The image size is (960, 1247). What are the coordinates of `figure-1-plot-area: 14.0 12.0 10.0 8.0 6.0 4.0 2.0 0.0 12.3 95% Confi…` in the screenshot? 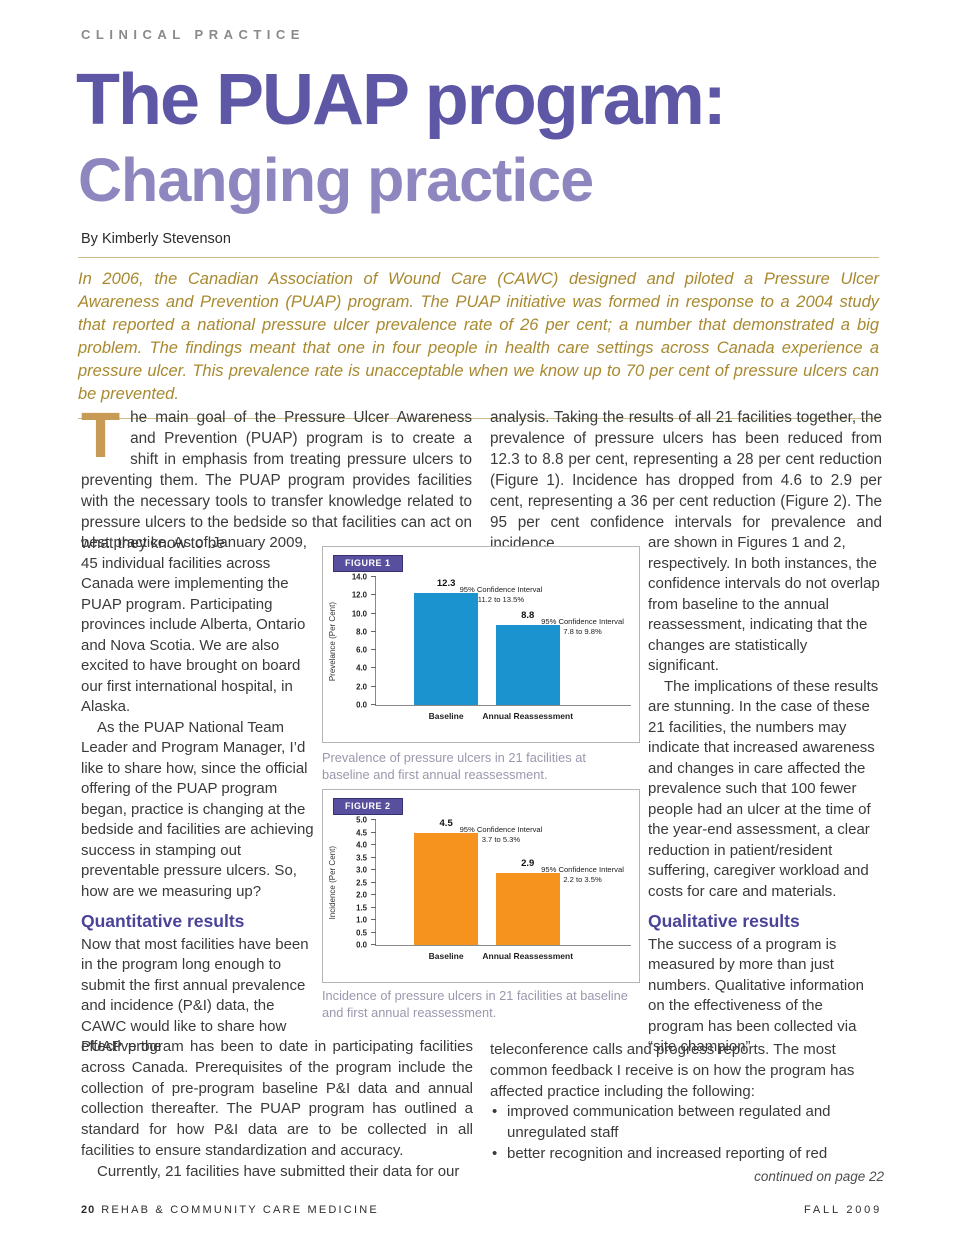 It's located at (491, 647).